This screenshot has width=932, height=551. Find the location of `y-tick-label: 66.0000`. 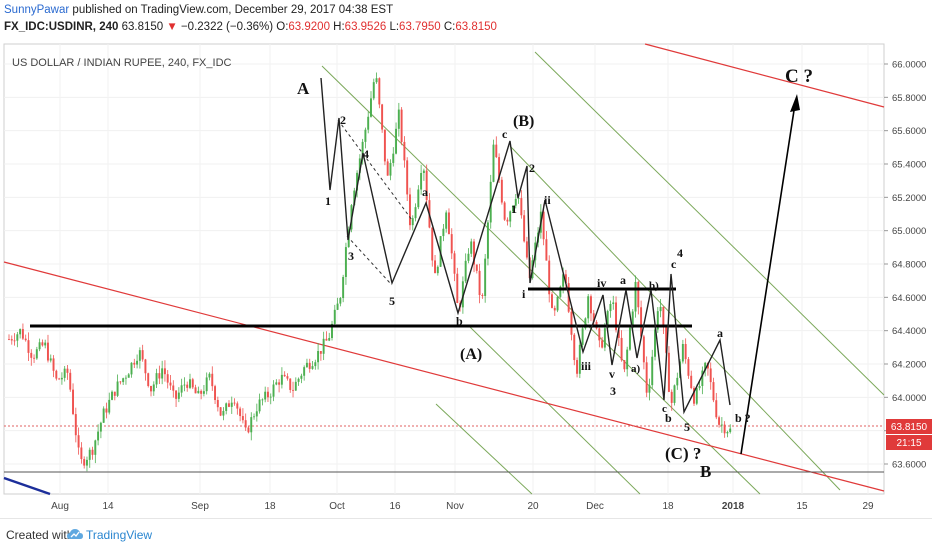

y-tick-label: 66.0000 is located at coordinates (909, 65).